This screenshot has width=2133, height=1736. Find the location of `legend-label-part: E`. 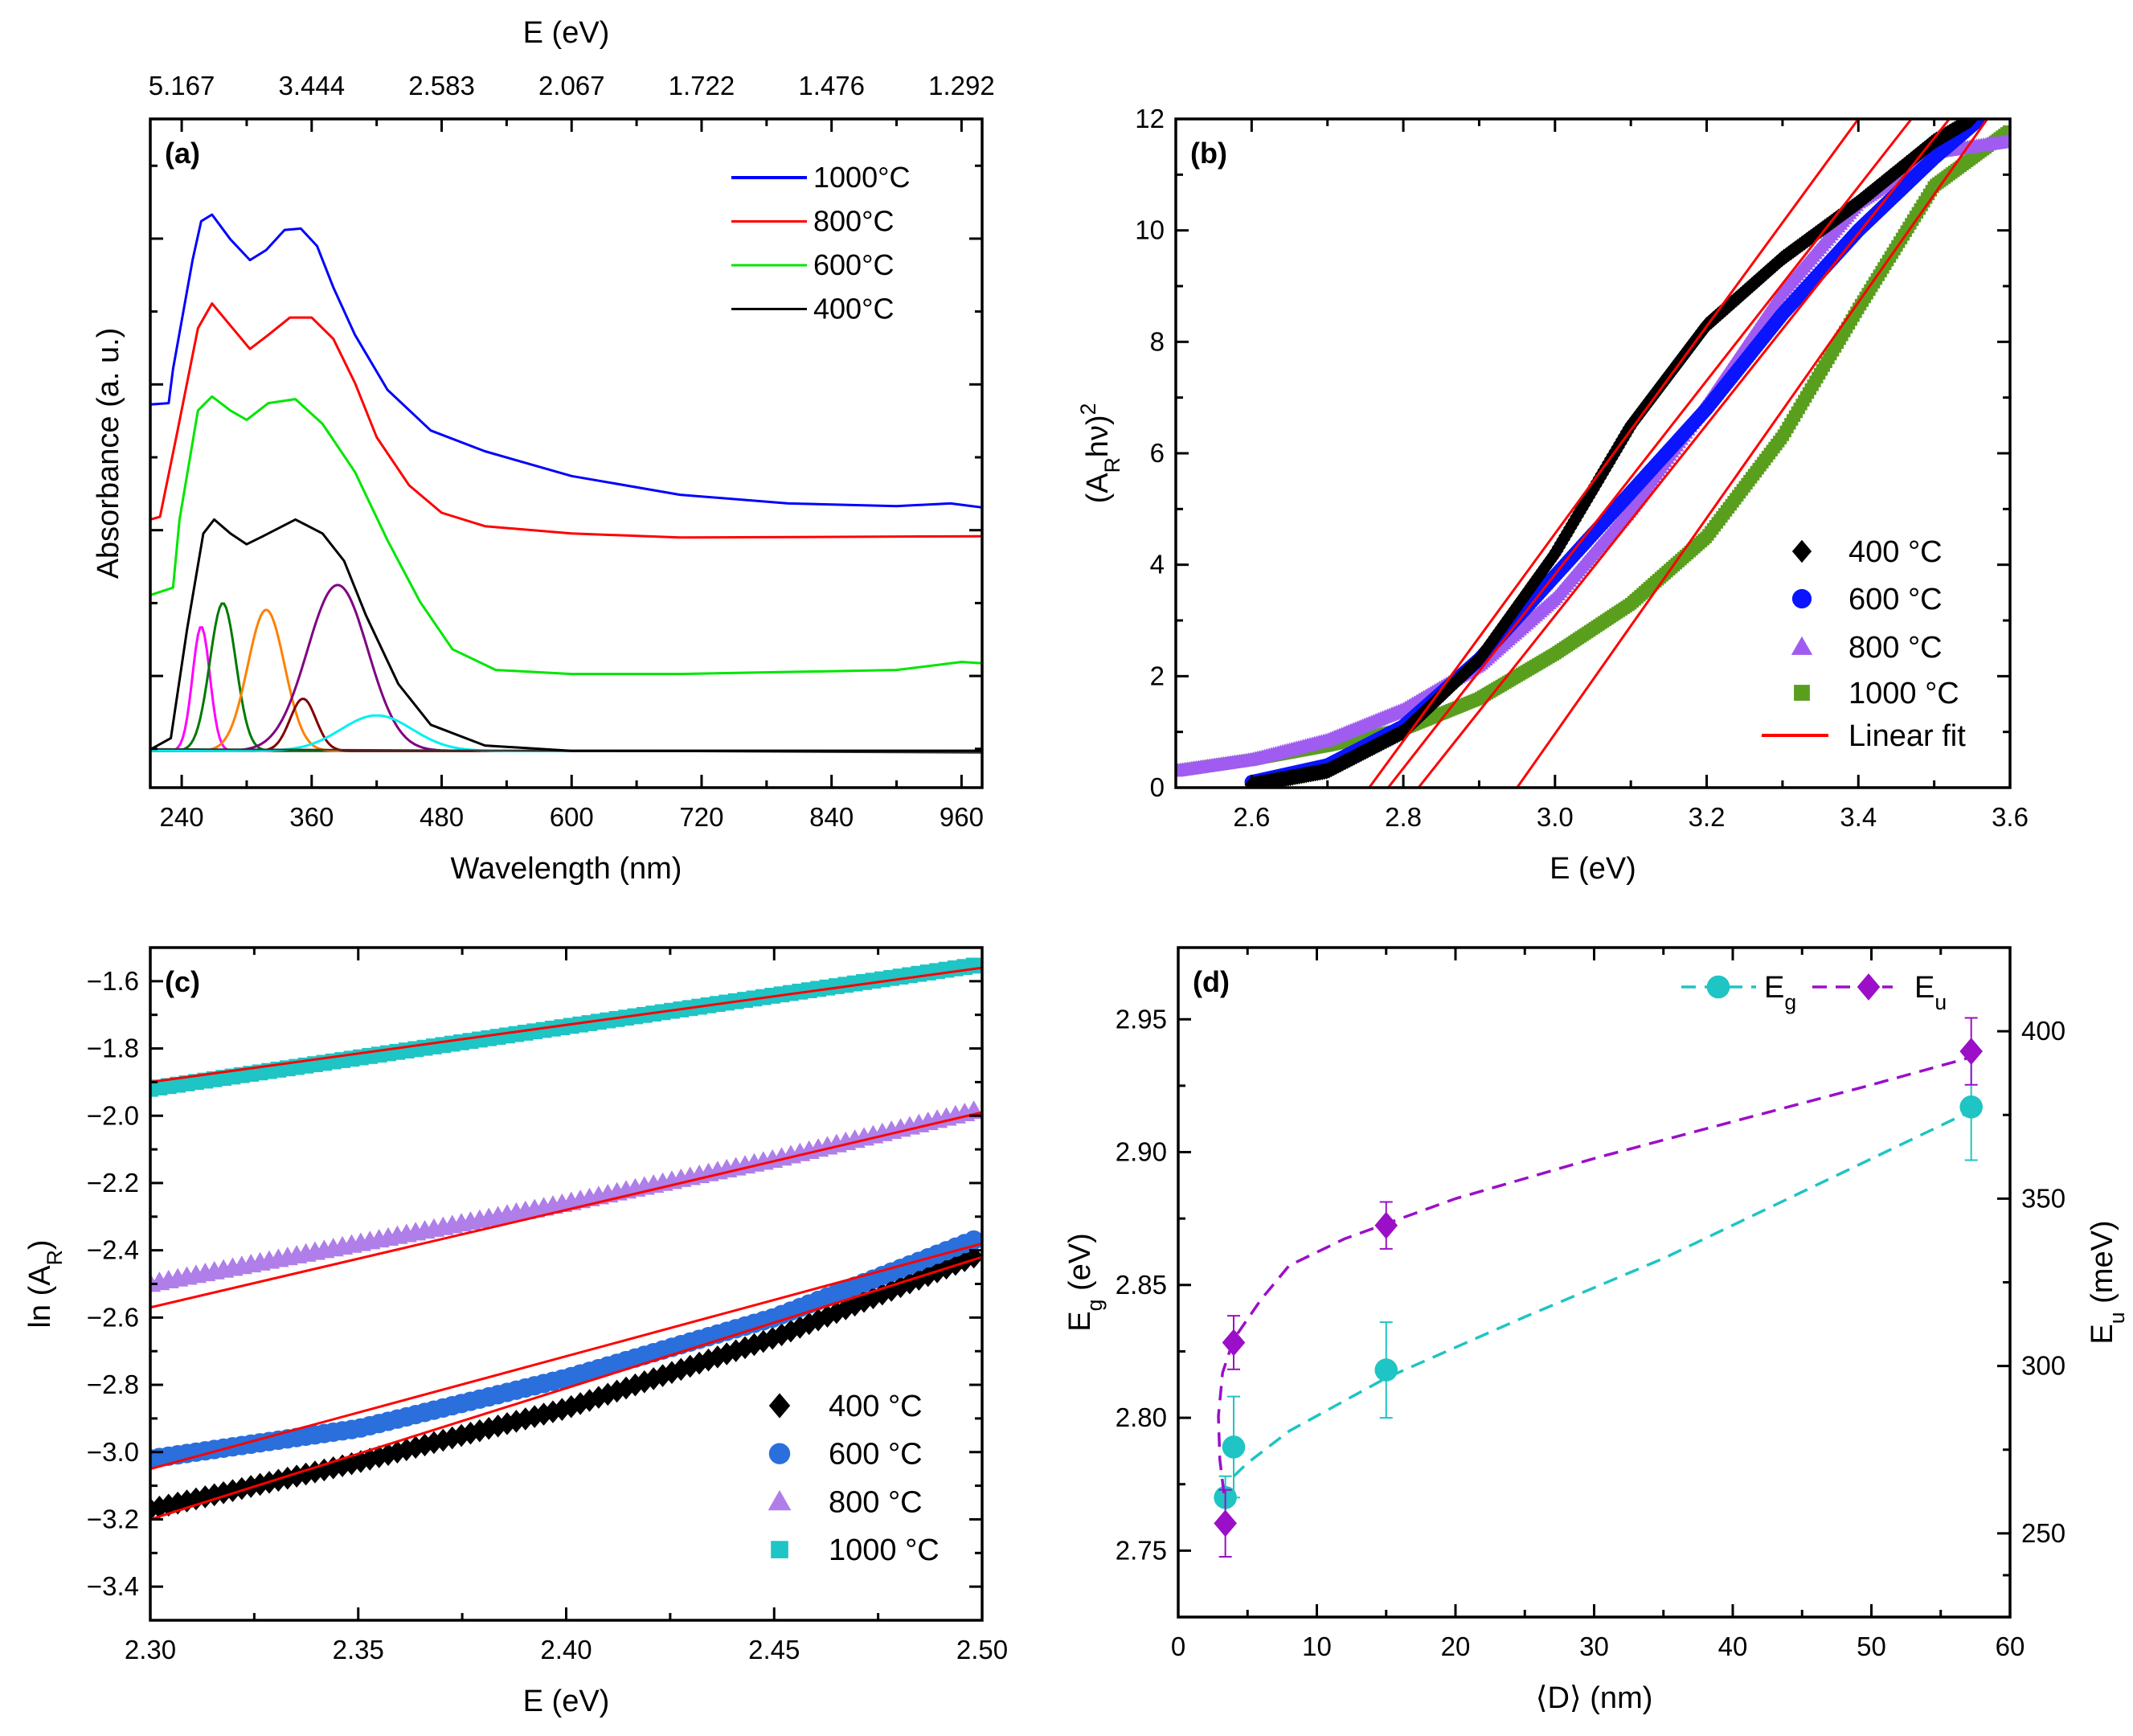

legend-label-part: E is located at coordinates (1924, 988).